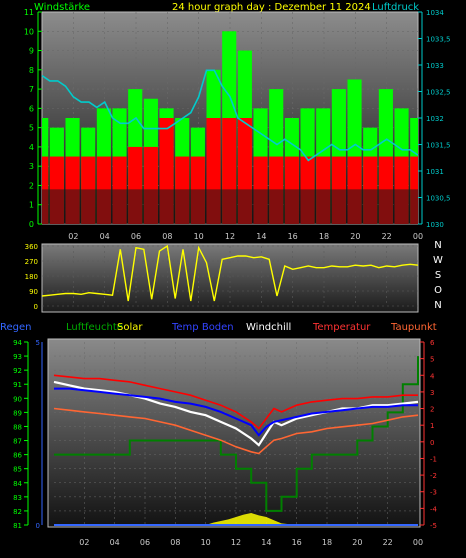 Image resolution: width=466 pixels, height=558 pixels. What do you see at coordinates (432, 376) in the screenshot?
I see `temperature-tick-label: 4` at bounding box center [432, 376].